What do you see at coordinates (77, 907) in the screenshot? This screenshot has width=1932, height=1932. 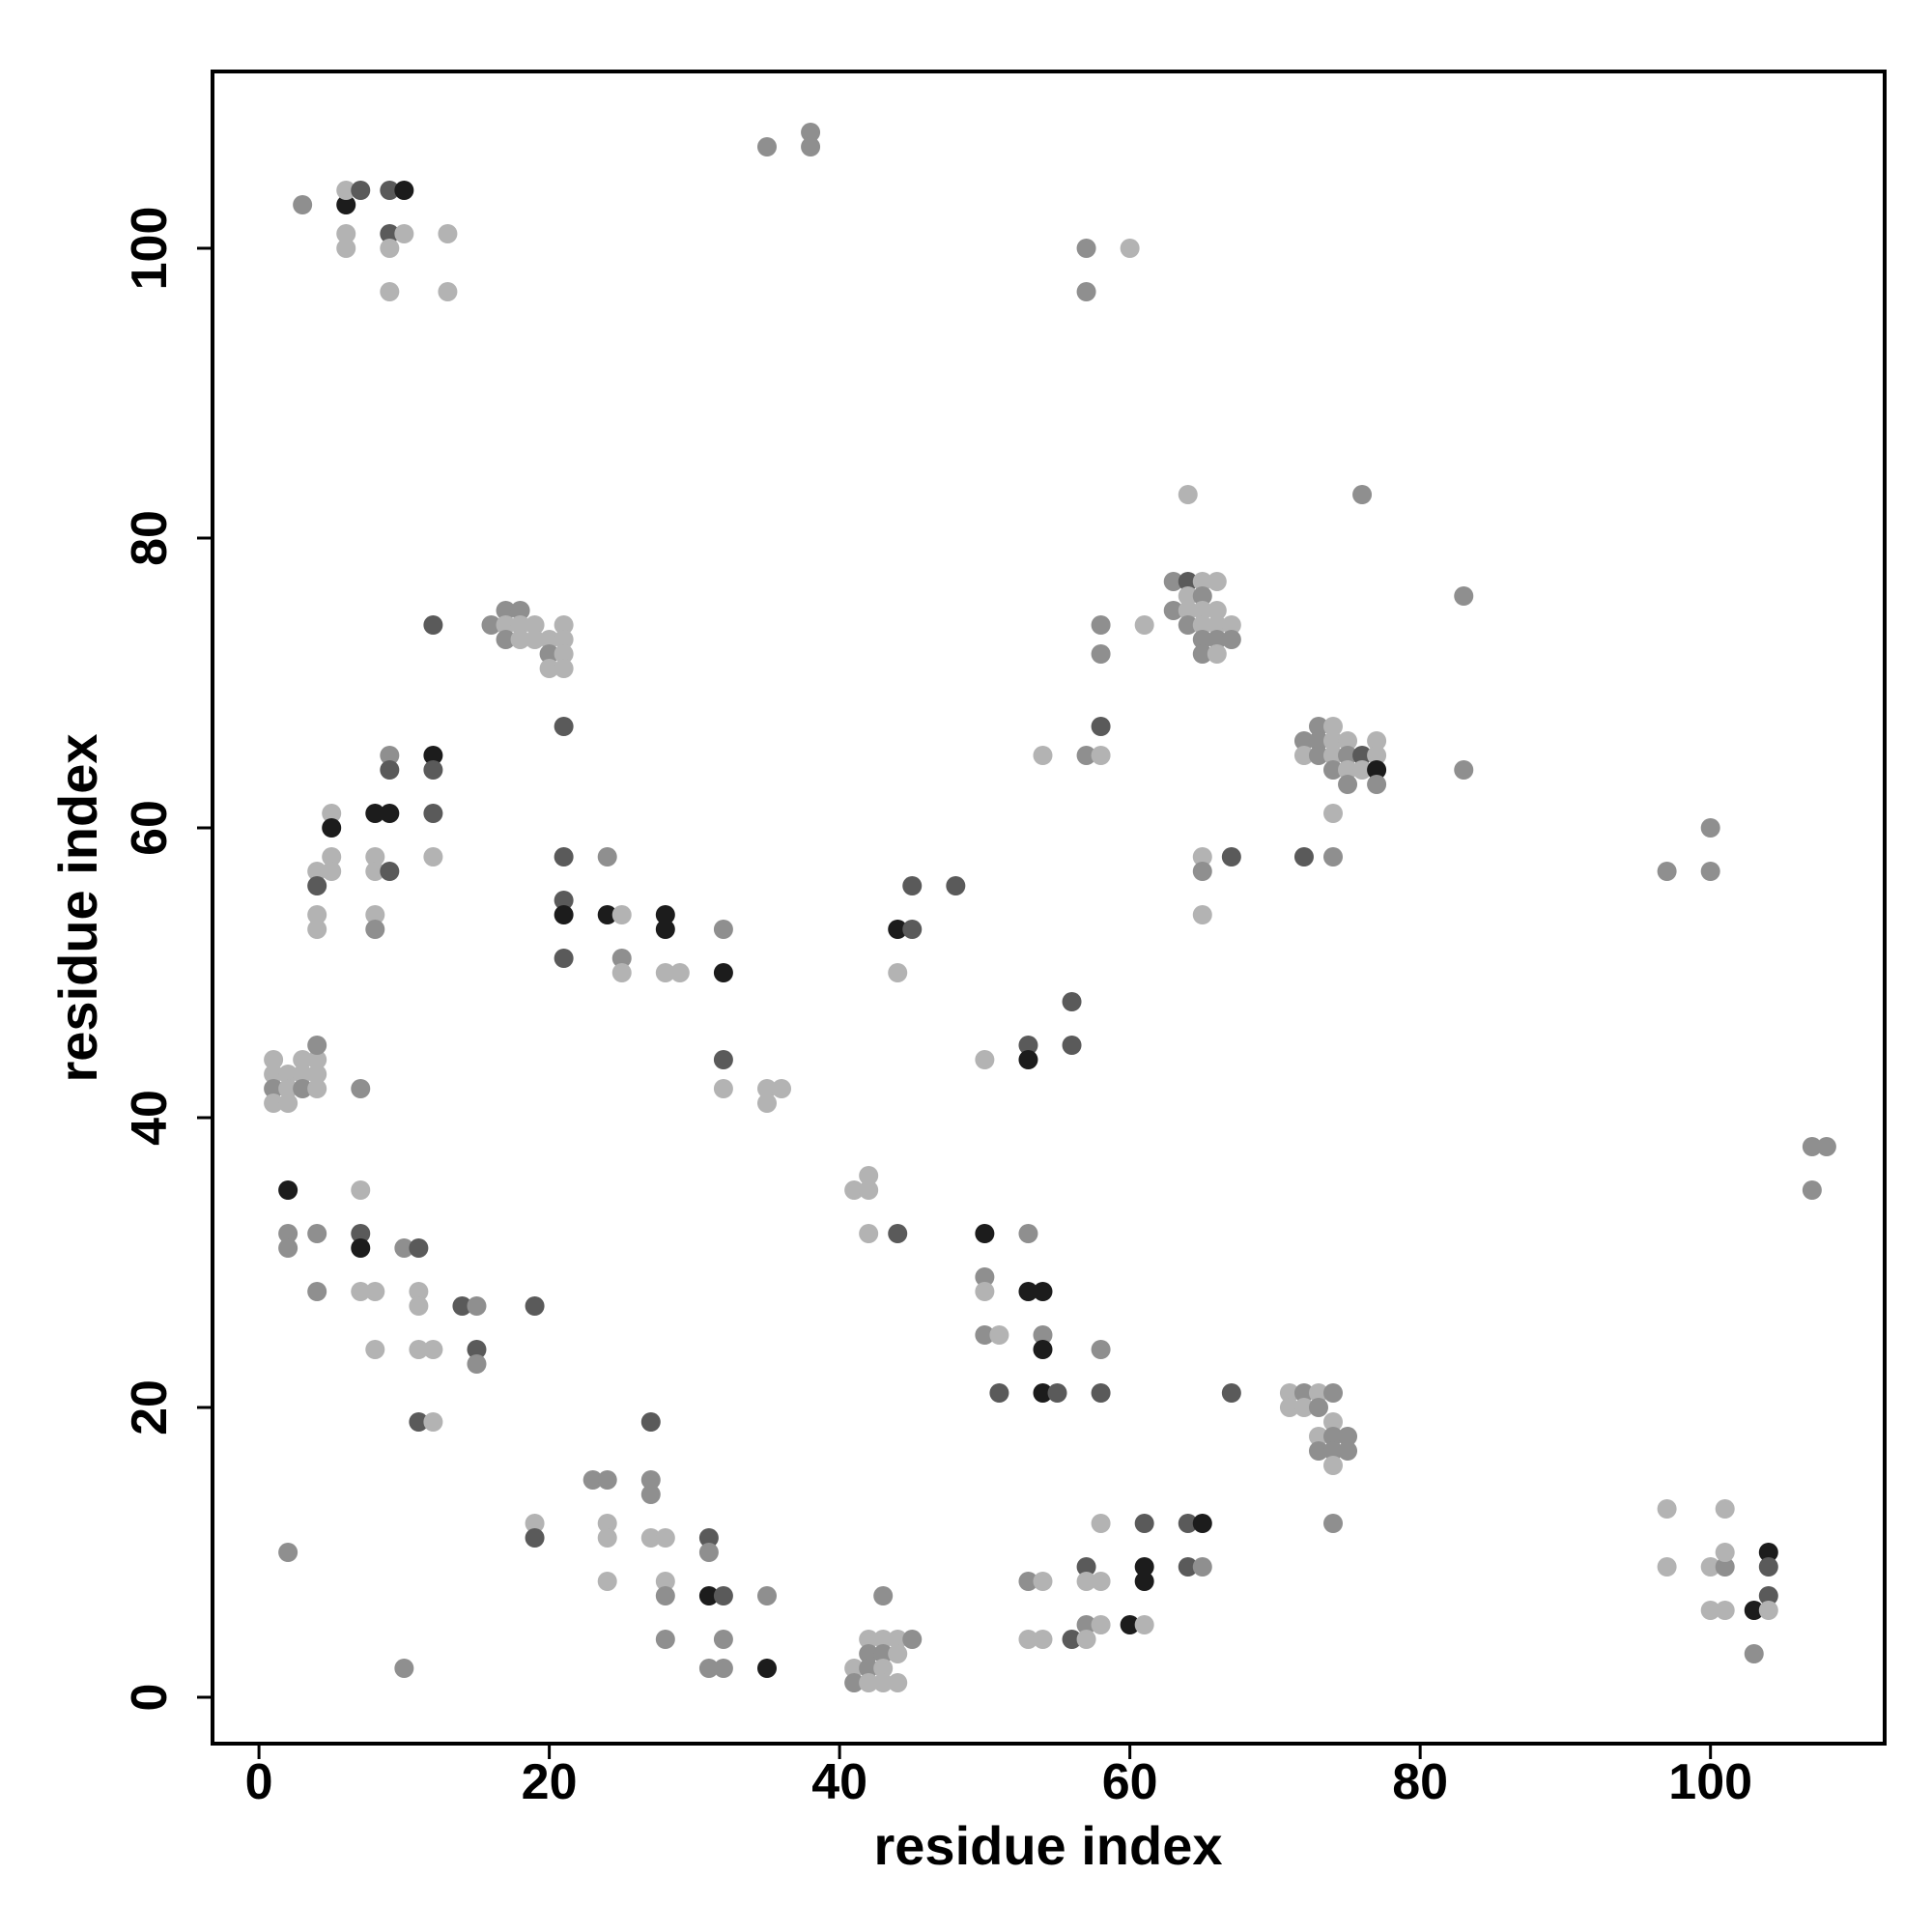 I see `y-axis-label: residue index` at bounding box center [77, 907].